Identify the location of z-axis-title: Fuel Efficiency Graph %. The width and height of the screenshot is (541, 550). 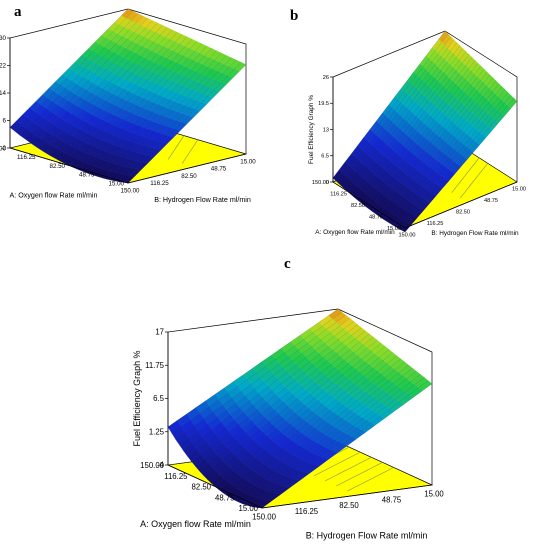
(311, 129).